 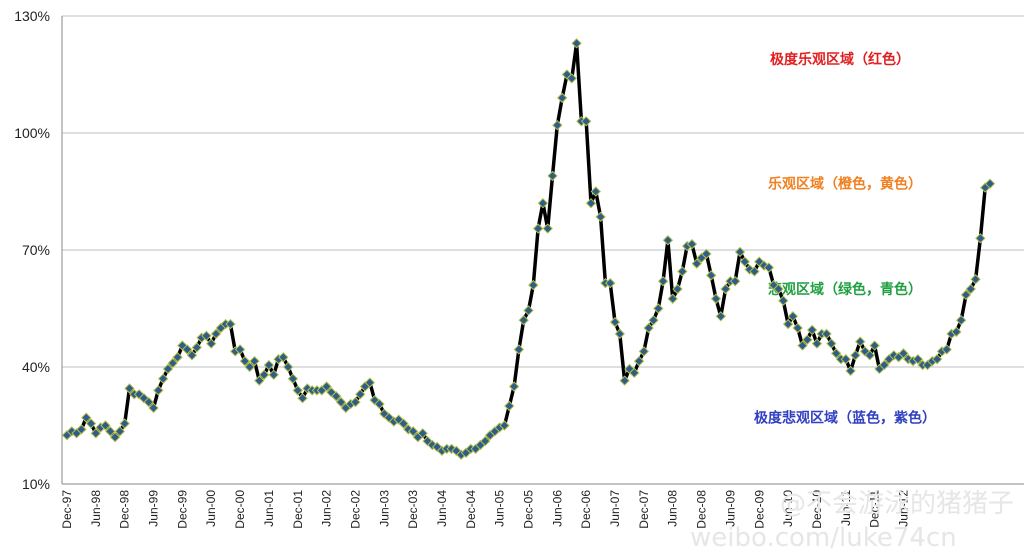 What do you see at coordinates (96, 508) in the screenshot?
I see `x-tick-label: Jun-98` at bounding box center [96, 508].